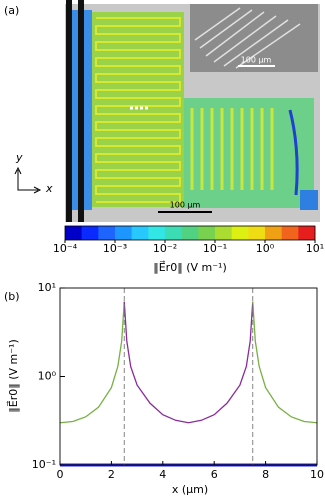  I want to click on x-tick-label: 2, so click(111, 474).